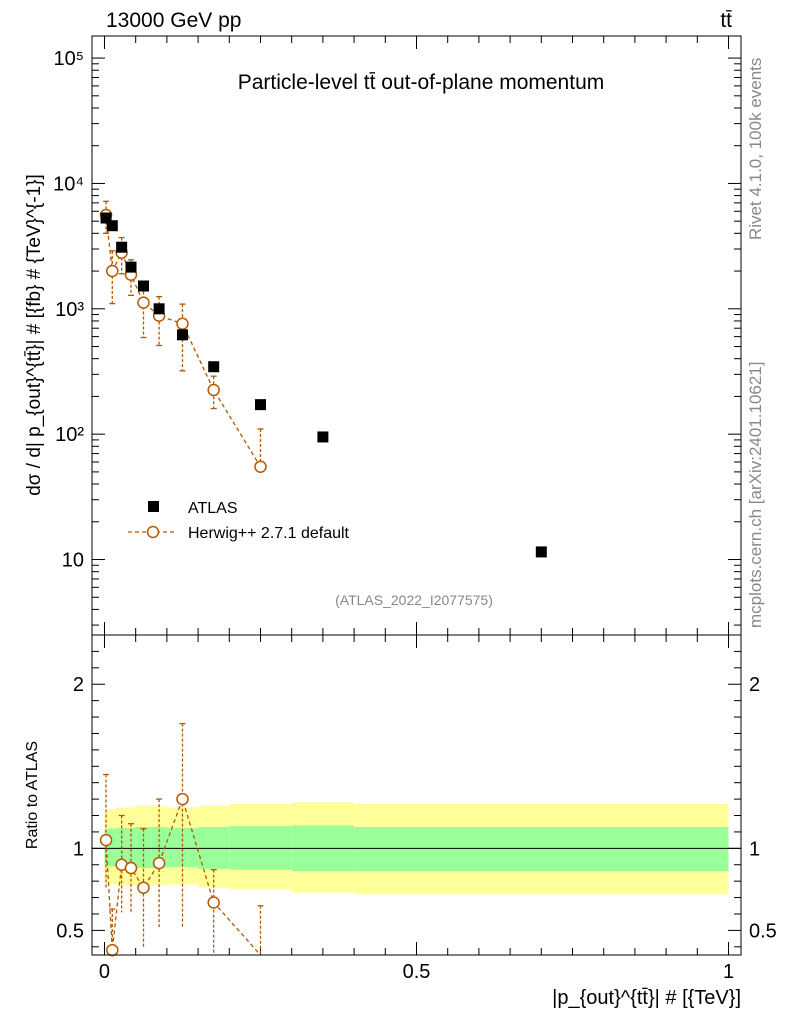 This screenshot has height=1024, width=786. Describe the element at coordinates (754, 849) in the screenshot. I see `ratio-y-tick-label-right: 1` at that location.